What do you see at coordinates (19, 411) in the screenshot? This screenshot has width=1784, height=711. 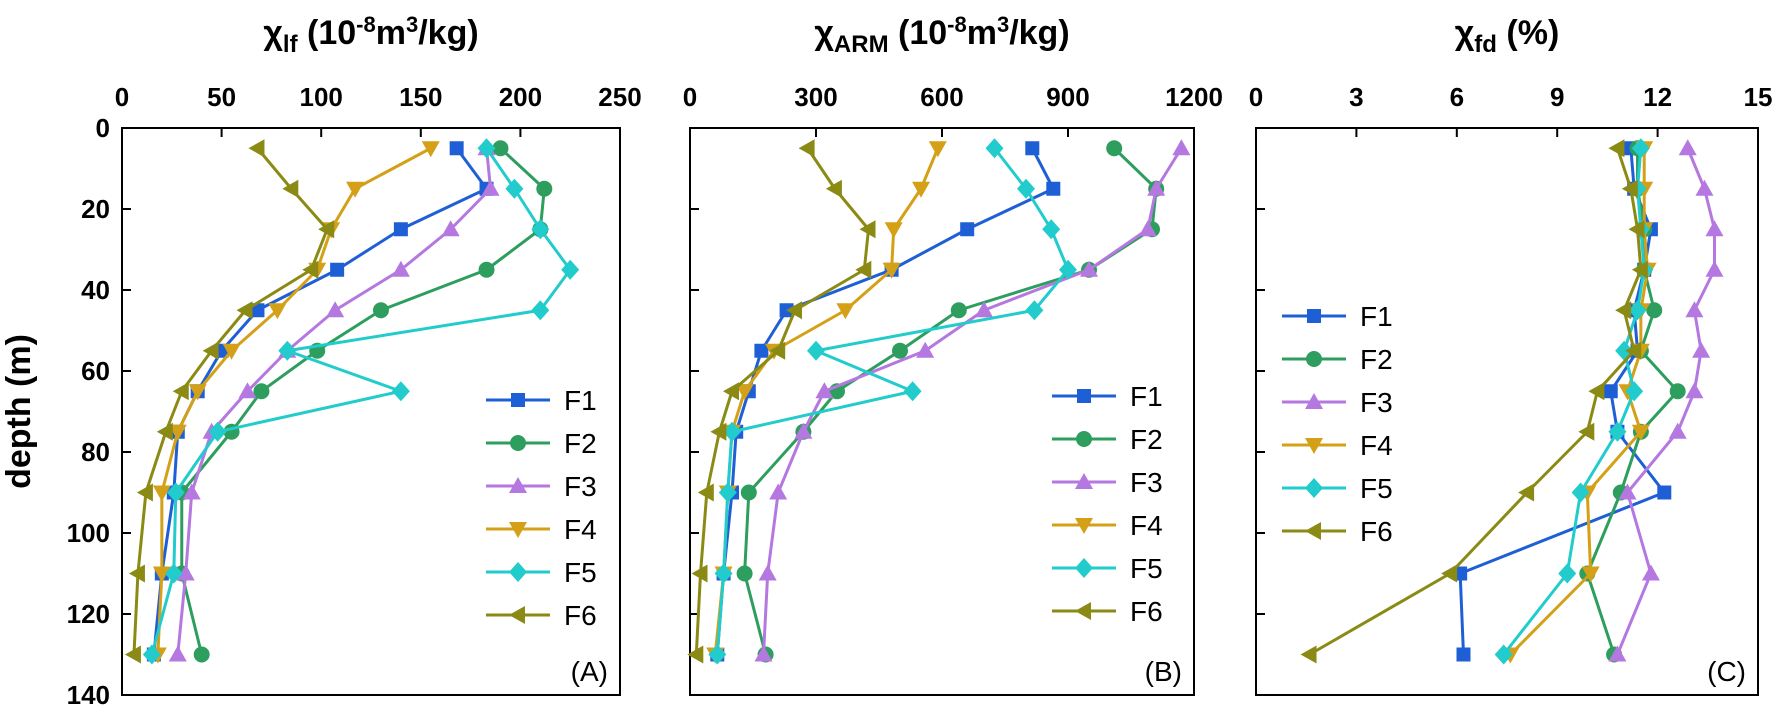 I see `y-axis-title: depth (m)` at bounding box center [19, 411].